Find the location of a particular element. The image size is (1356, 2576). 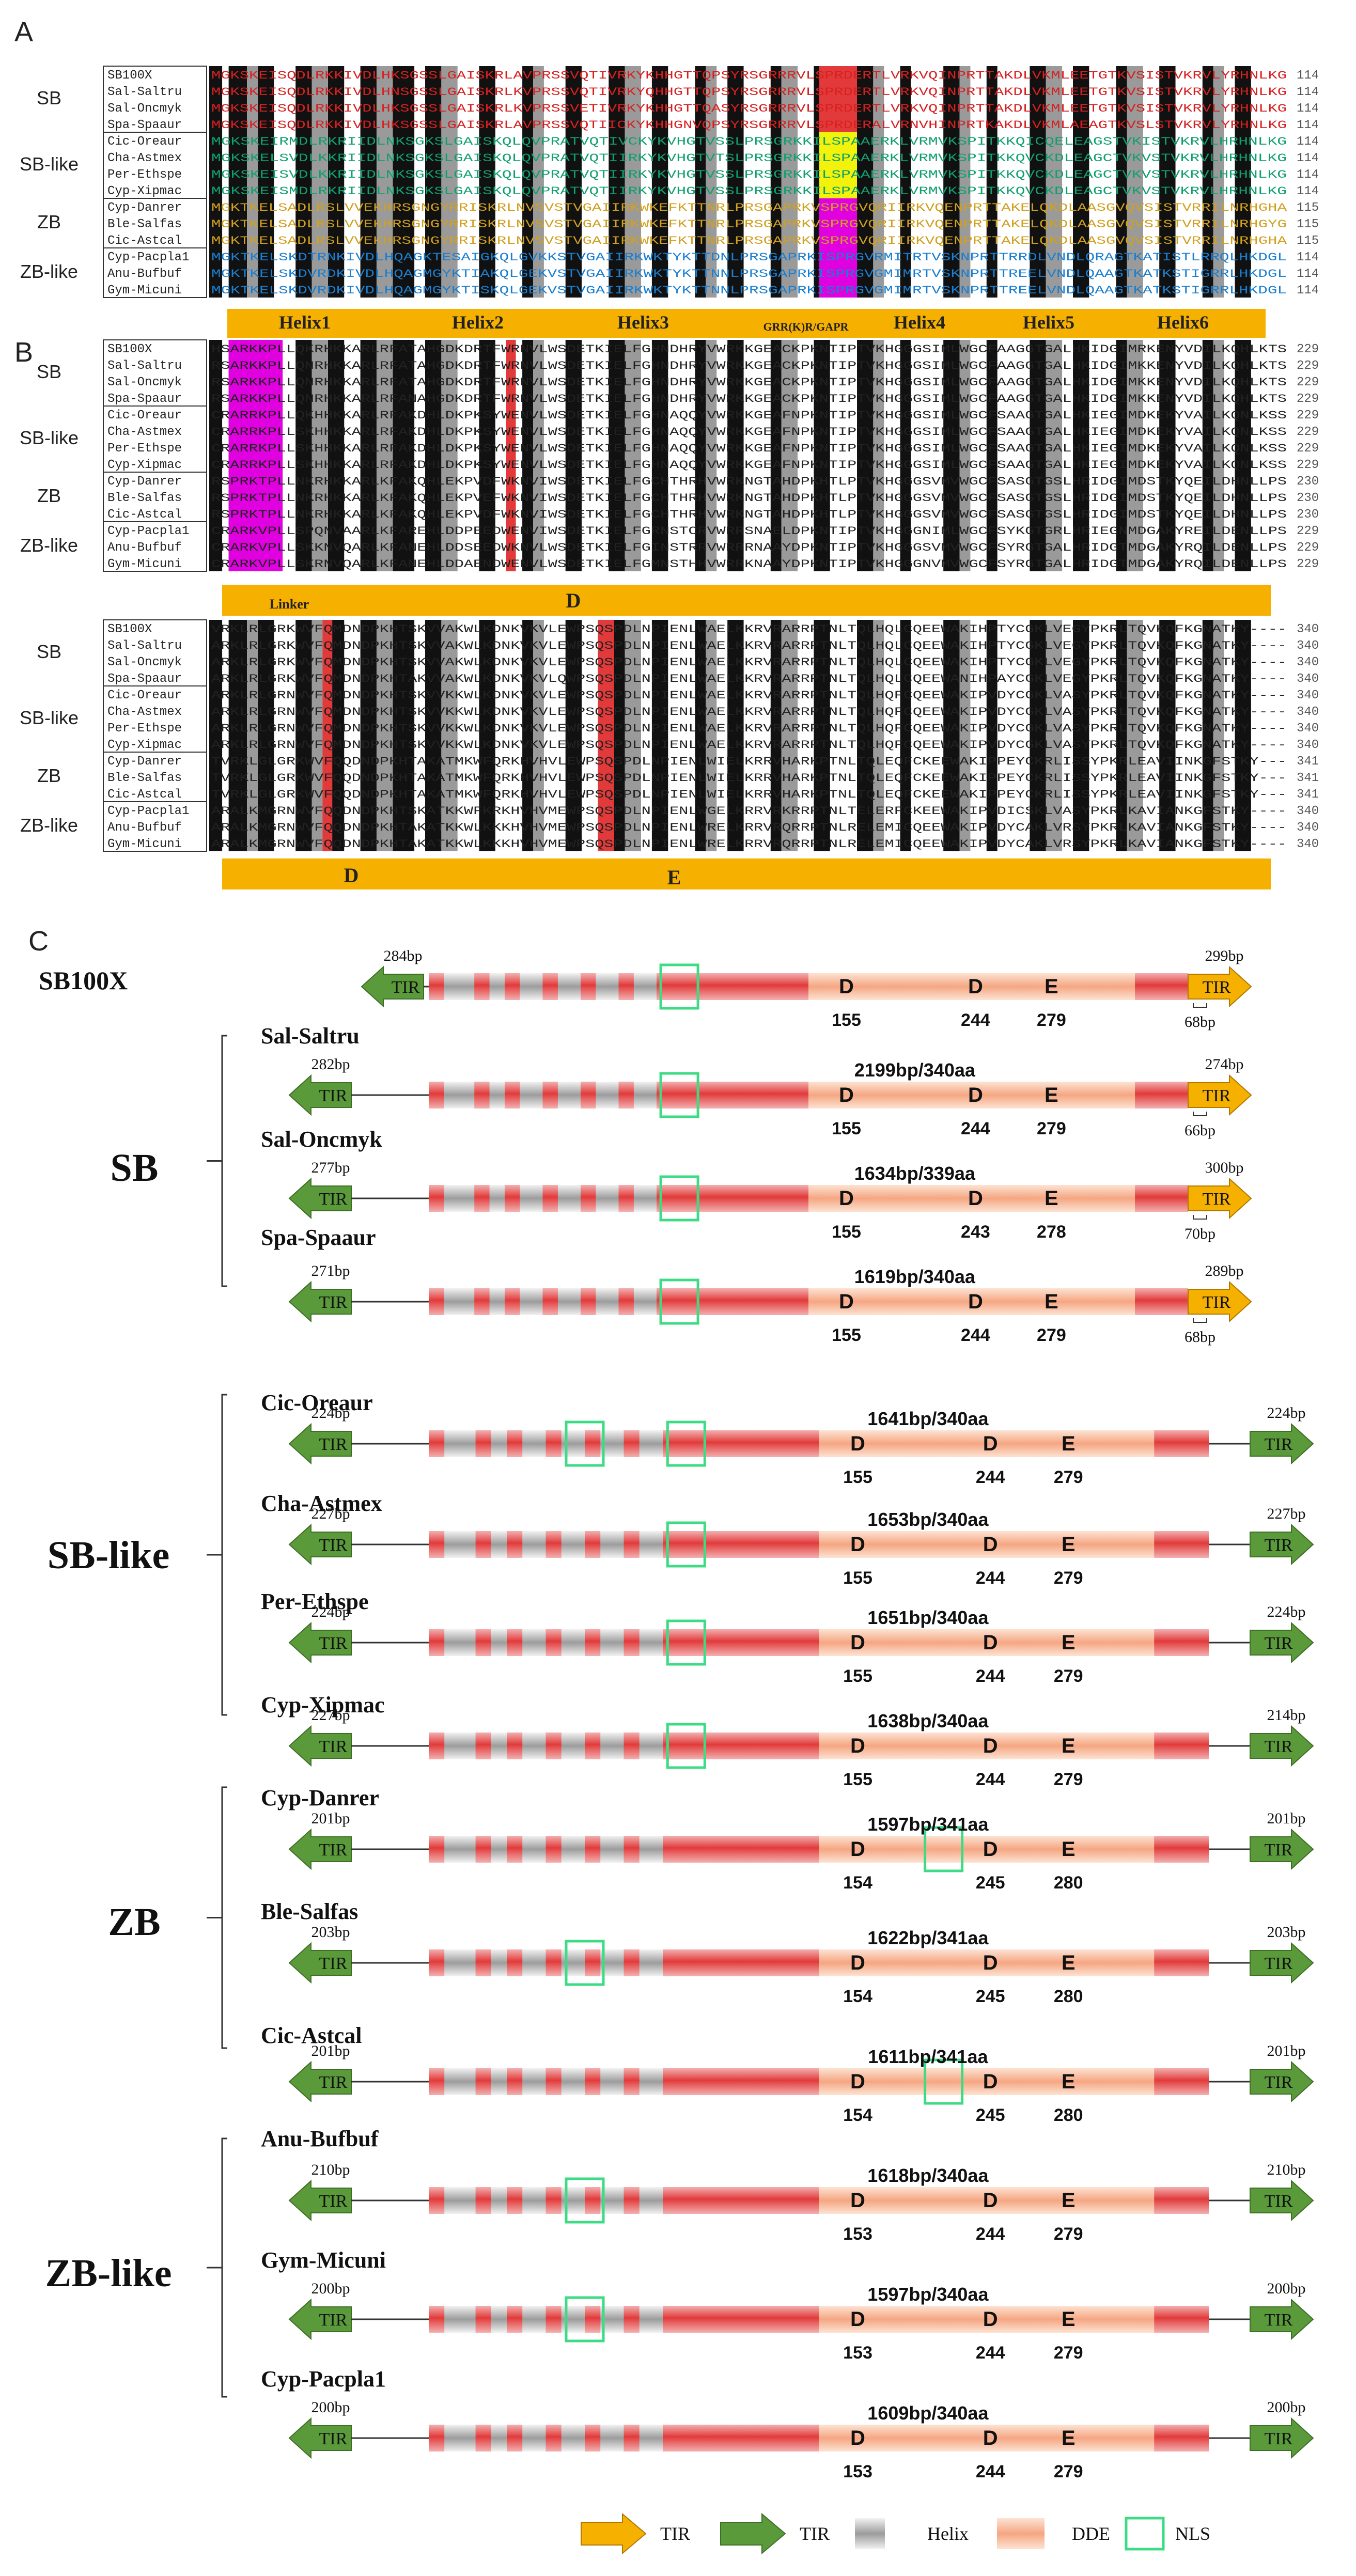

legend-nls-icon is located at coordinates (1145, 2534).